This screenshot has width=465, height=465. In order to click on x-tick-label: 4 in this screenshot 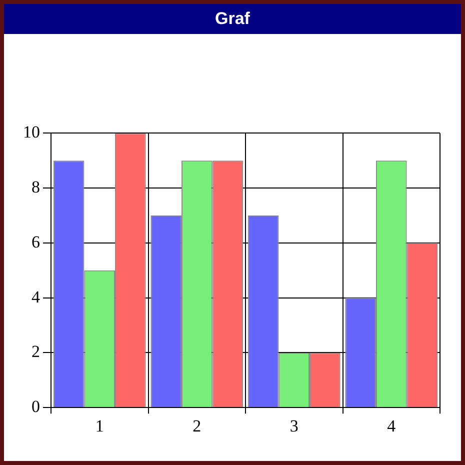, I will do `click(391, 426)`.